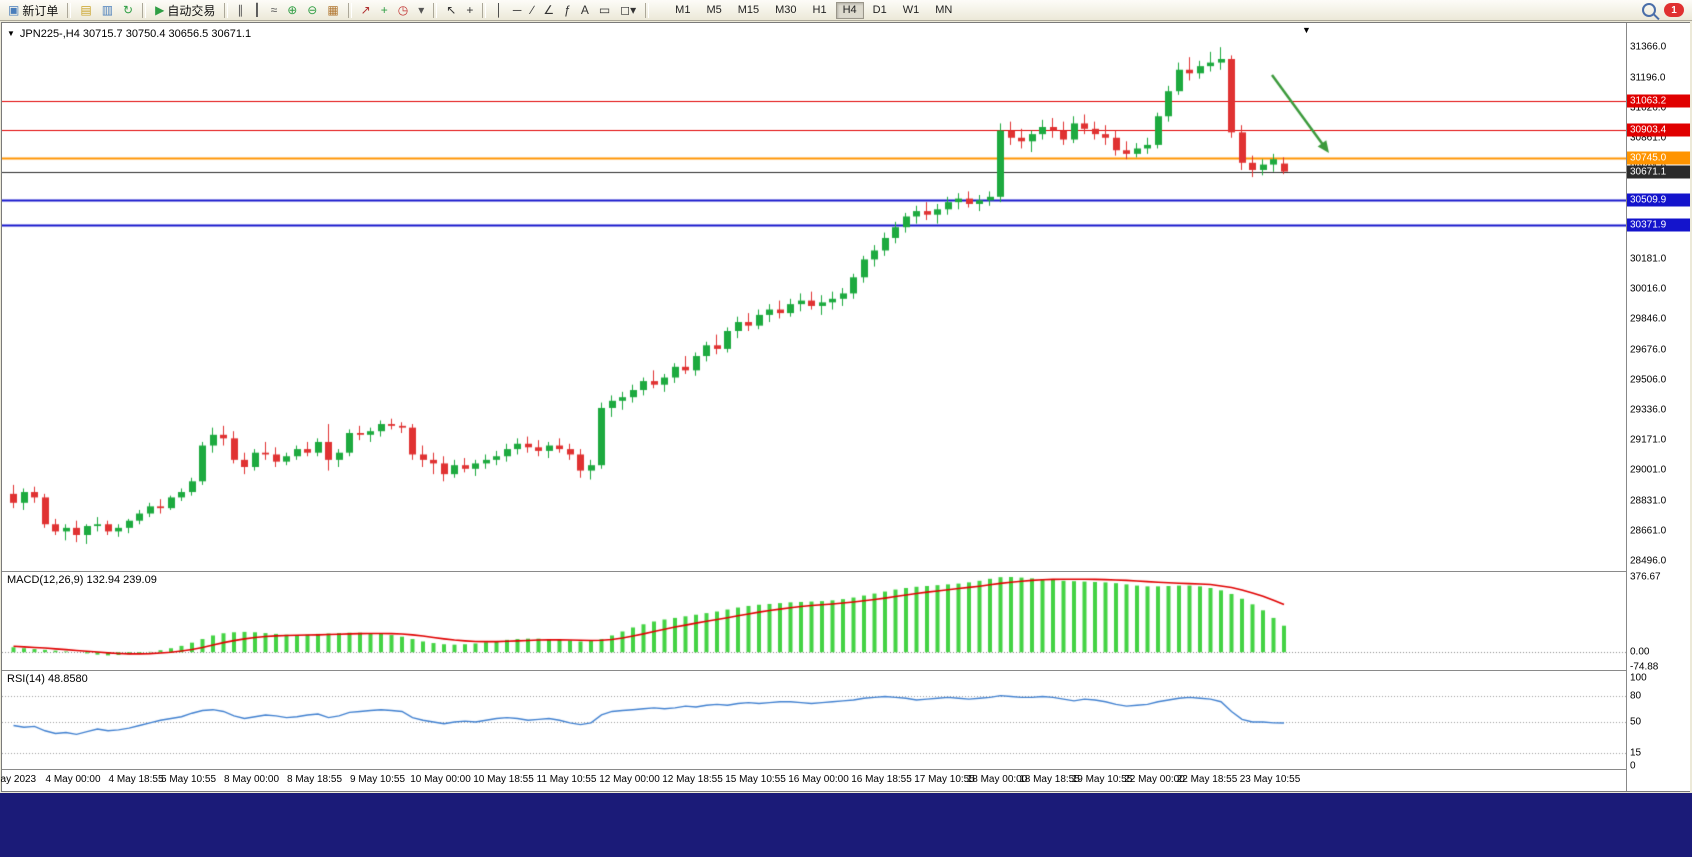 Image resolution: width=1692 pixels, height=857 pixels. I want to click on vertical-line-tool-button: │, so click(499, 10).